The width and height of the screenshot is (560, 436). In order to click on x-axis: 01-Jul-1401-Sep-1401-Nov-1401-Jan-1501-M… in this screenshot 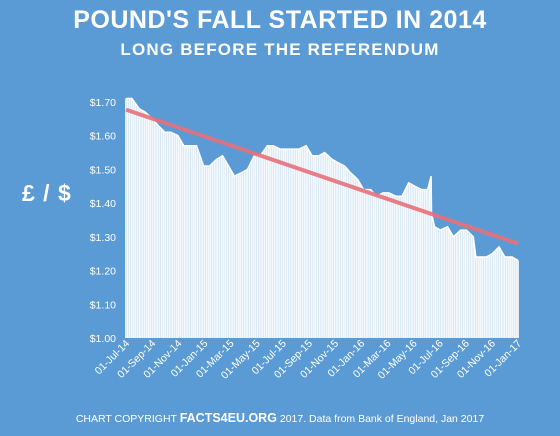, I will do `click(309, 360)`.